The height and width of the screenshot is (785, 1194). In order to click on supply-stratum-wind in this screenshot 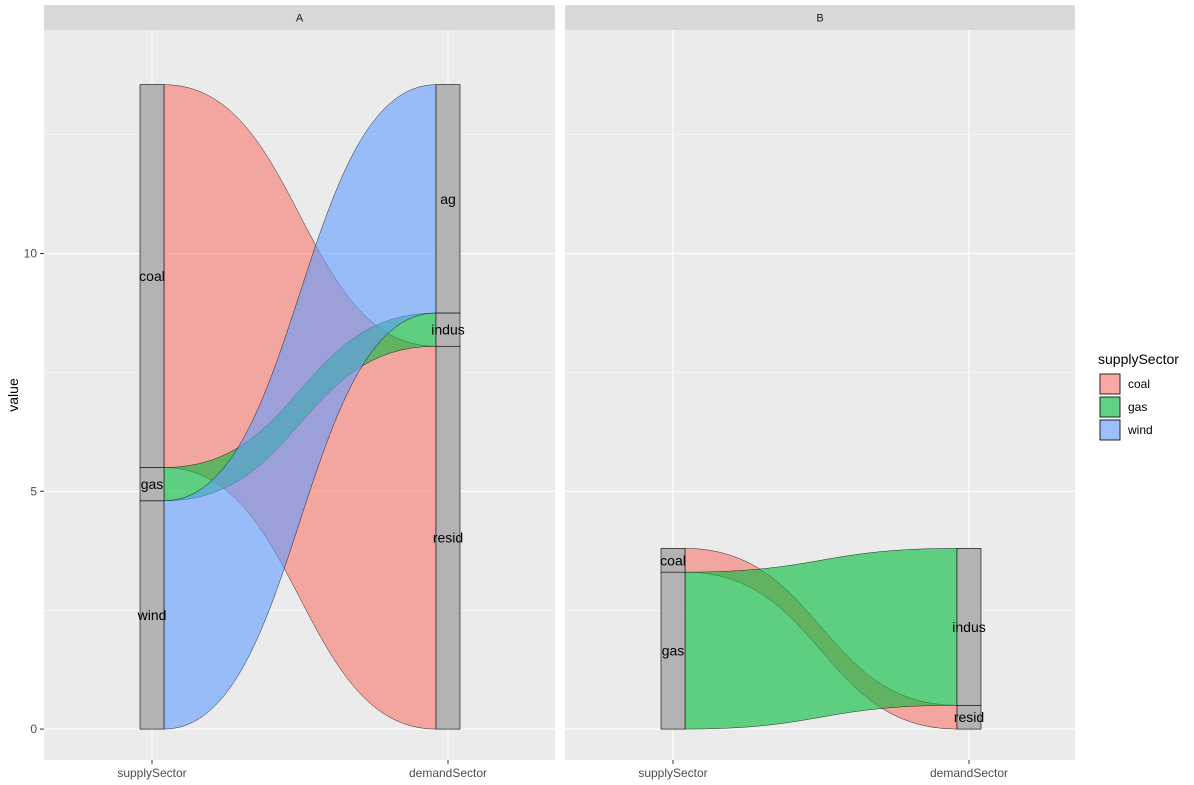, I will do `click(152, 615)`.